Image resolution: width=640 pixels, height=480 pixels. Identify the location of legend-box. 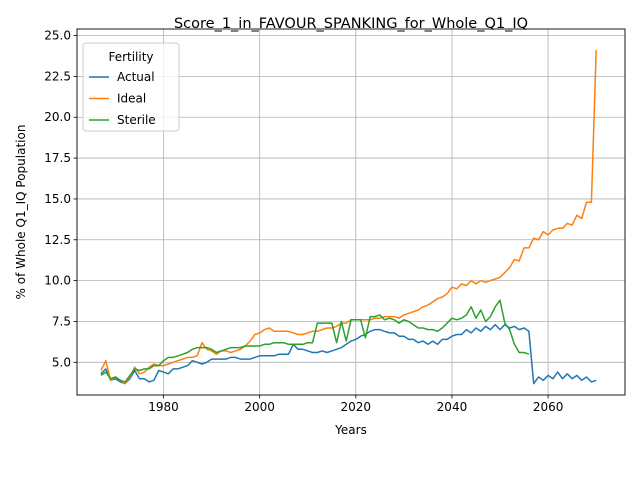
(131, 87).